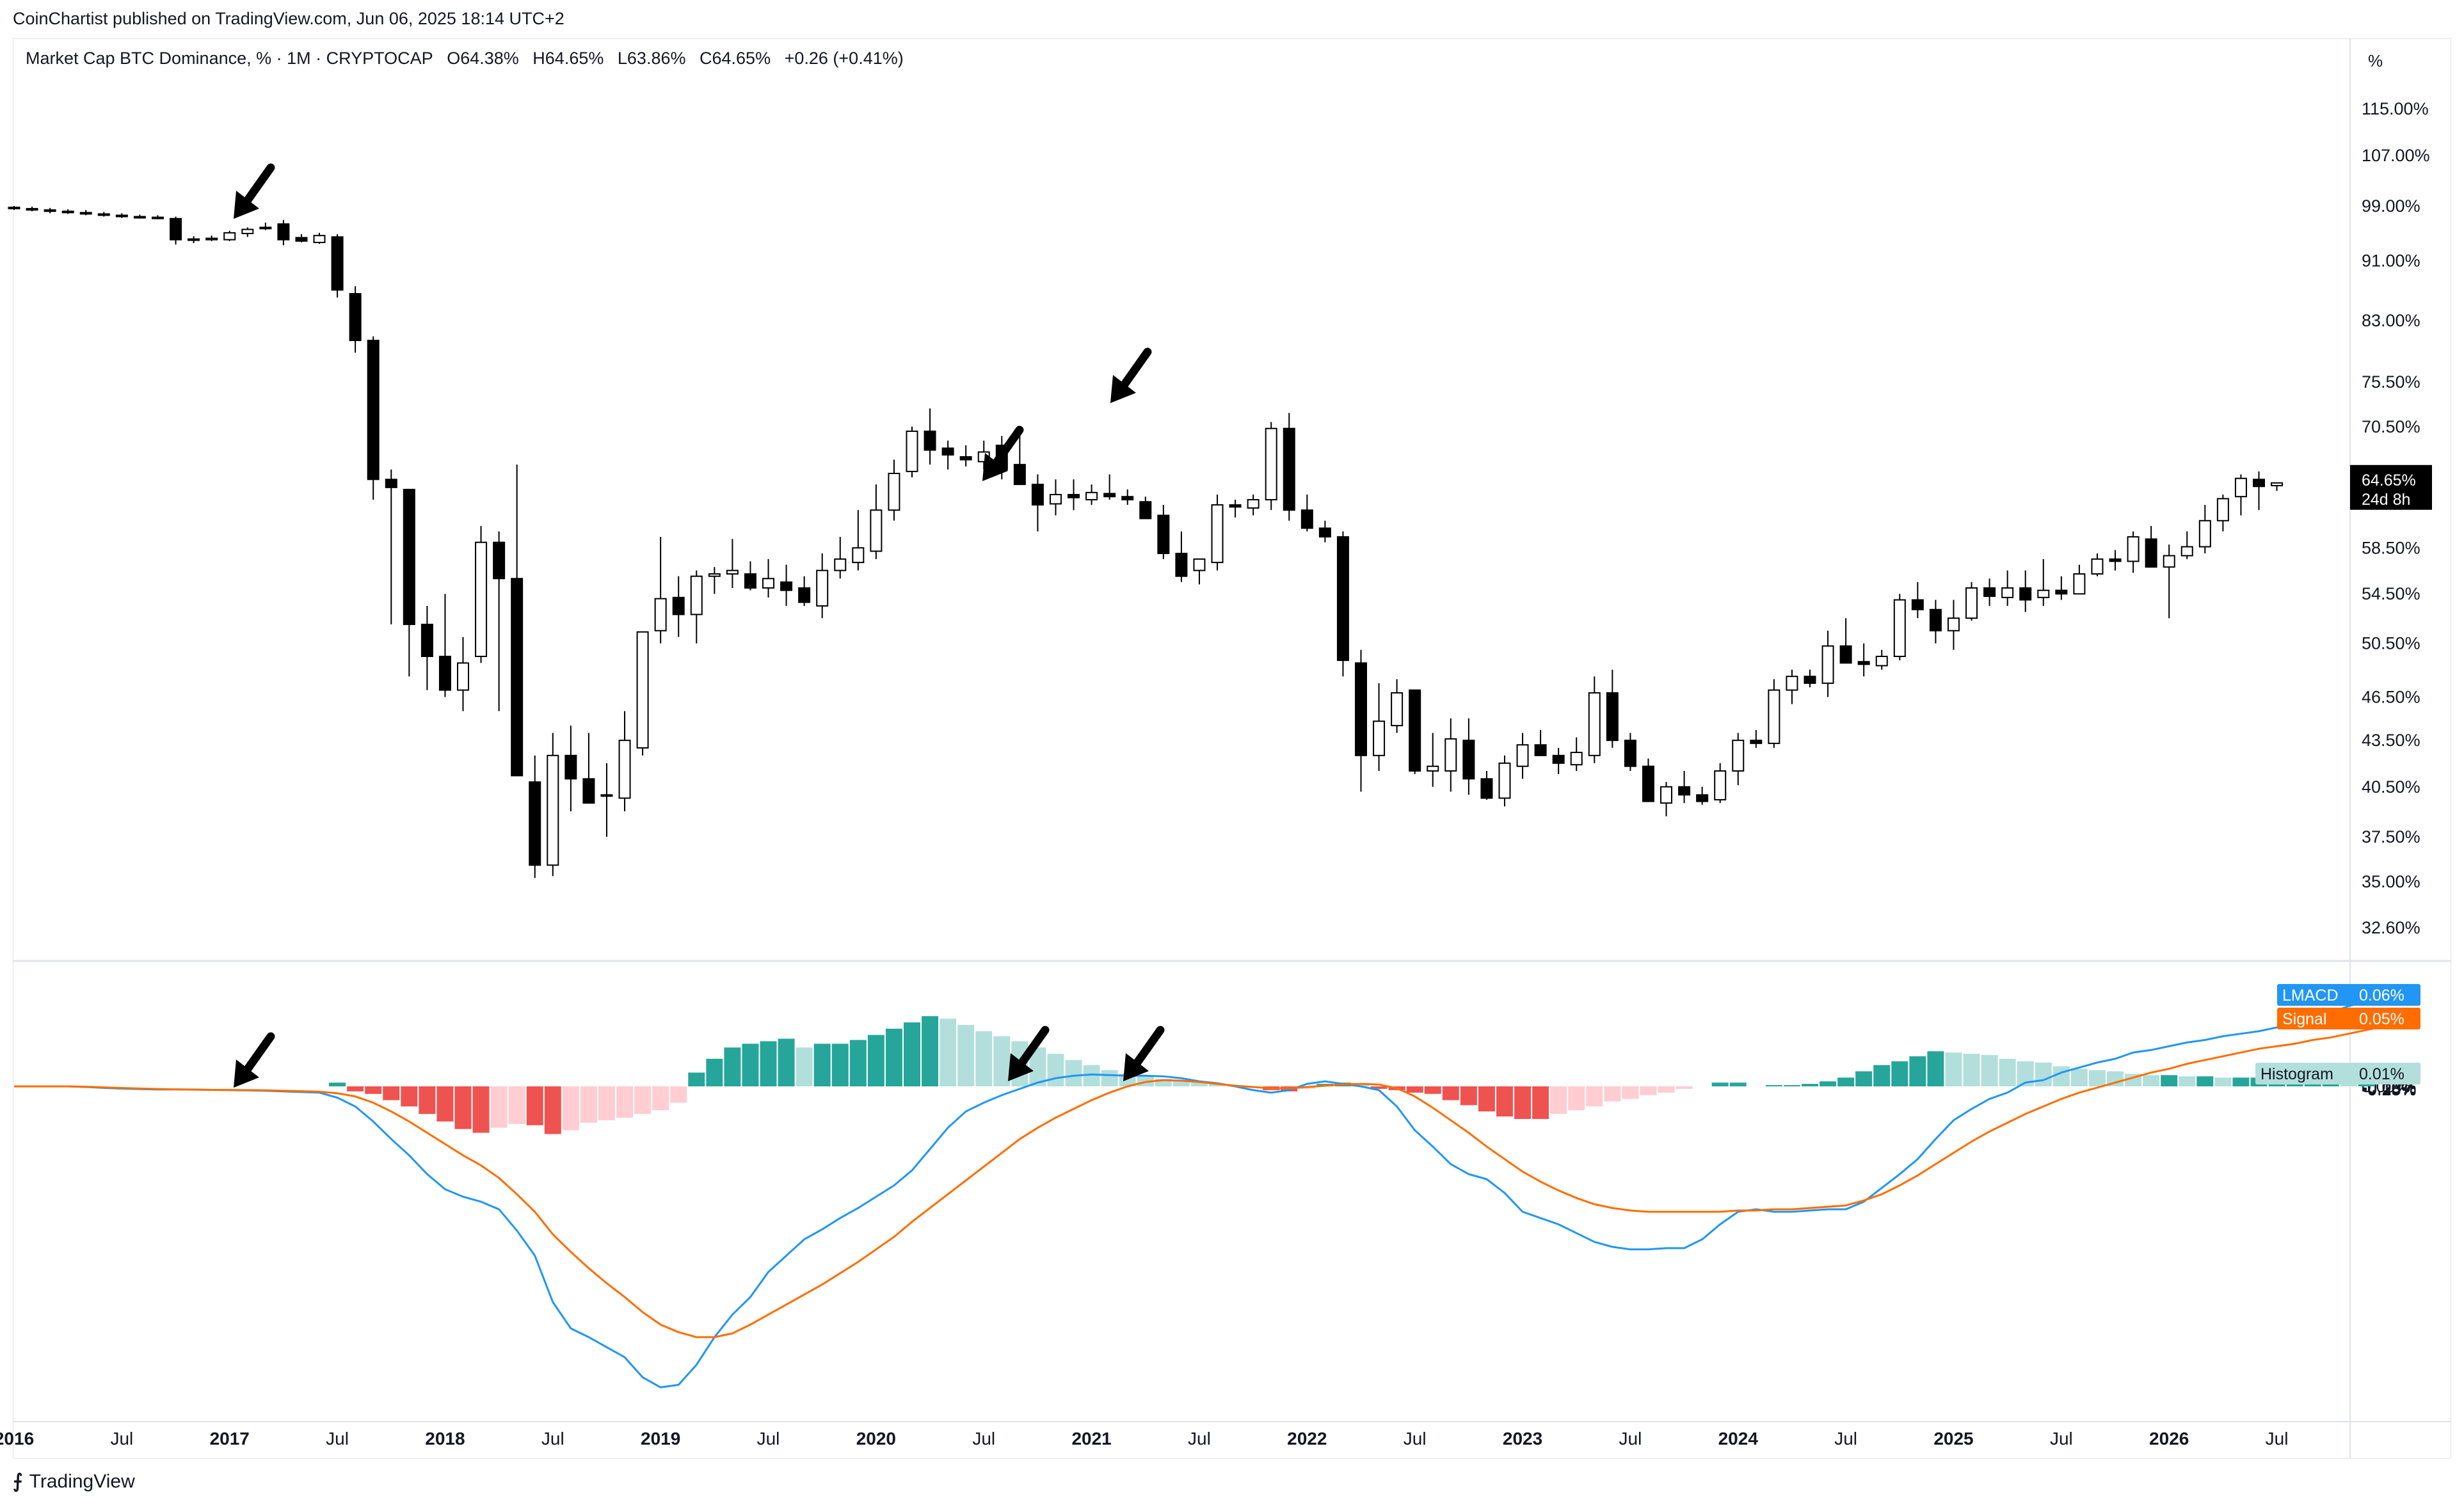  Describe the element at coordinates (2375, 60) in the screenshot. I see `price-scale-unit: %` at that location.